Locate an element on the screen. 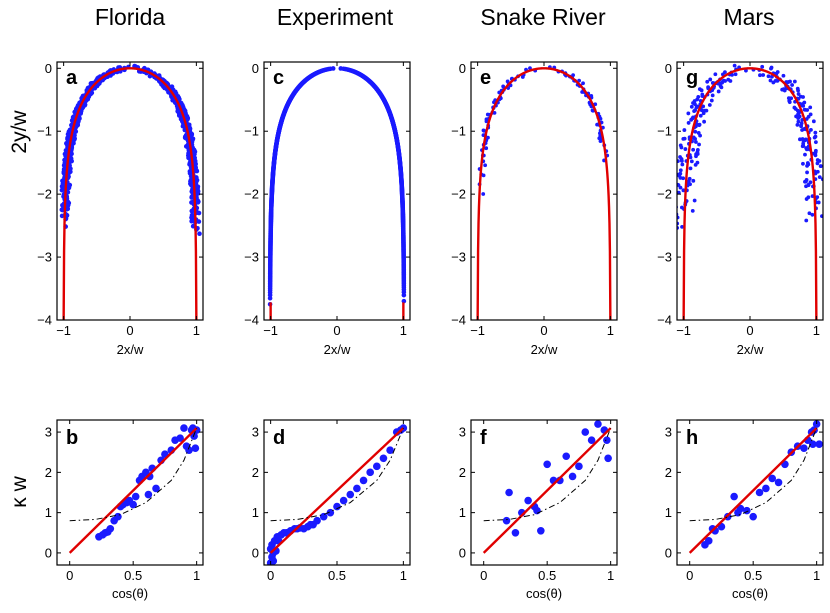 Image resolution: width=830 pixels, height=613 pixels. panel-c-xtick-label: −1 is located at coordinates (270, 330).